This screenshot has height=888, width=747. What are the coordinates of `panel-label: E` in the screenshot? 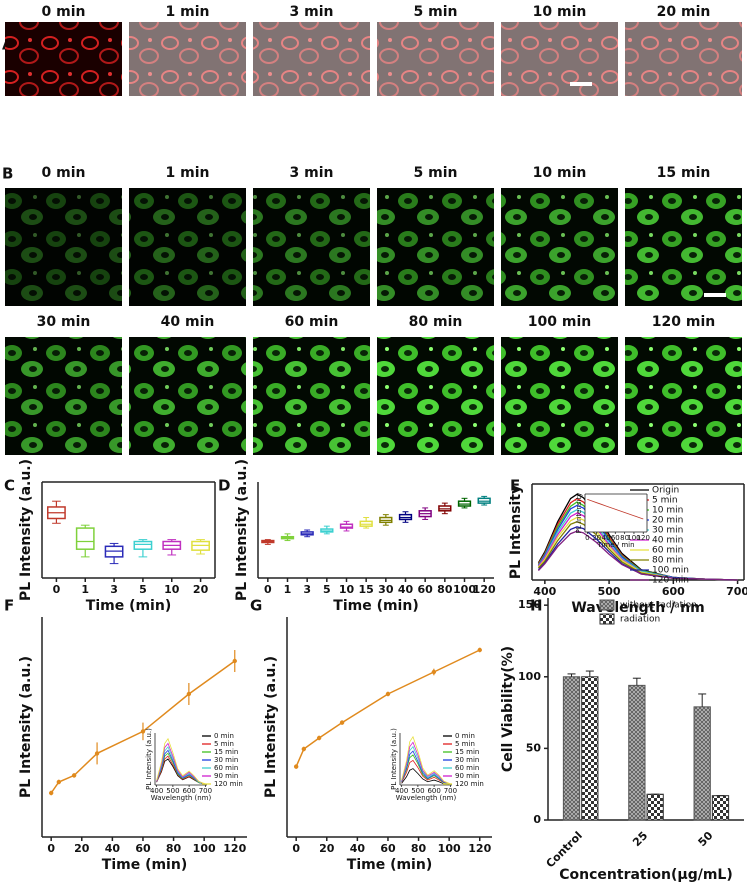 It's located at (515, 486).